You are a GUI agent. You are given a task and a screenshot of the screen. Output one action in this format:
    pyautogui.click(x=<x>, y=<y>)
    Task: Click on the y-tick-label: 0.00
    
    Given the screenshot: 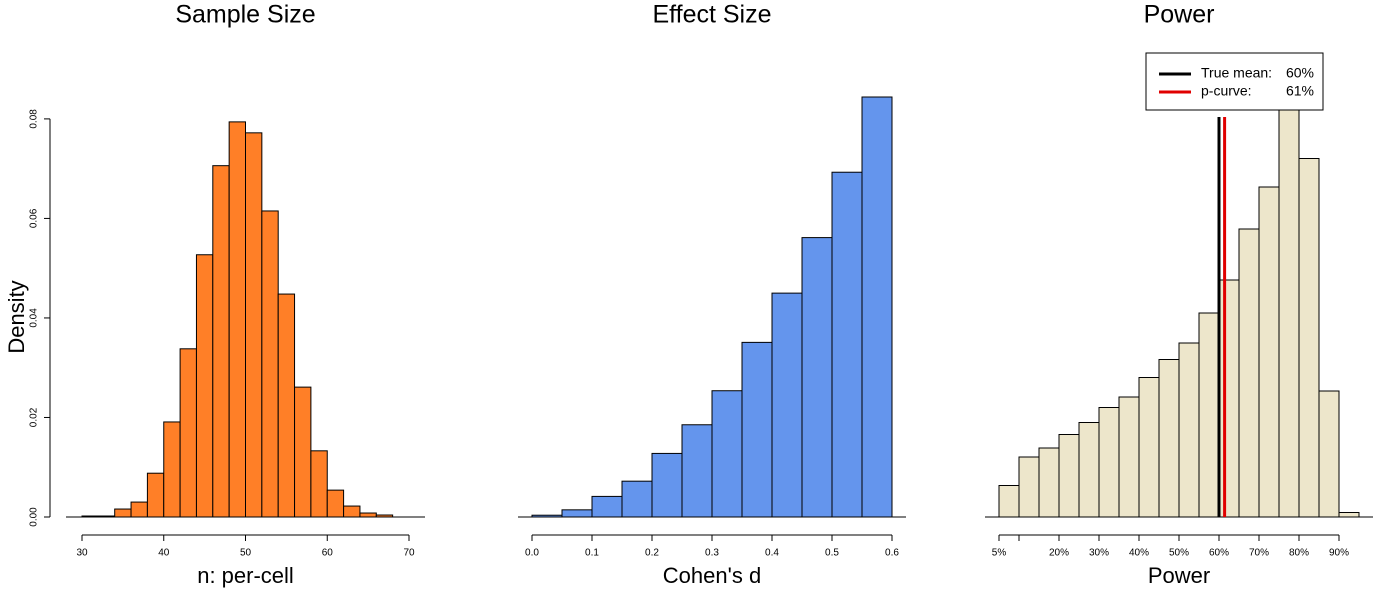 What is the action you would take?
    pyautogui.click(x=34, y=517)
    